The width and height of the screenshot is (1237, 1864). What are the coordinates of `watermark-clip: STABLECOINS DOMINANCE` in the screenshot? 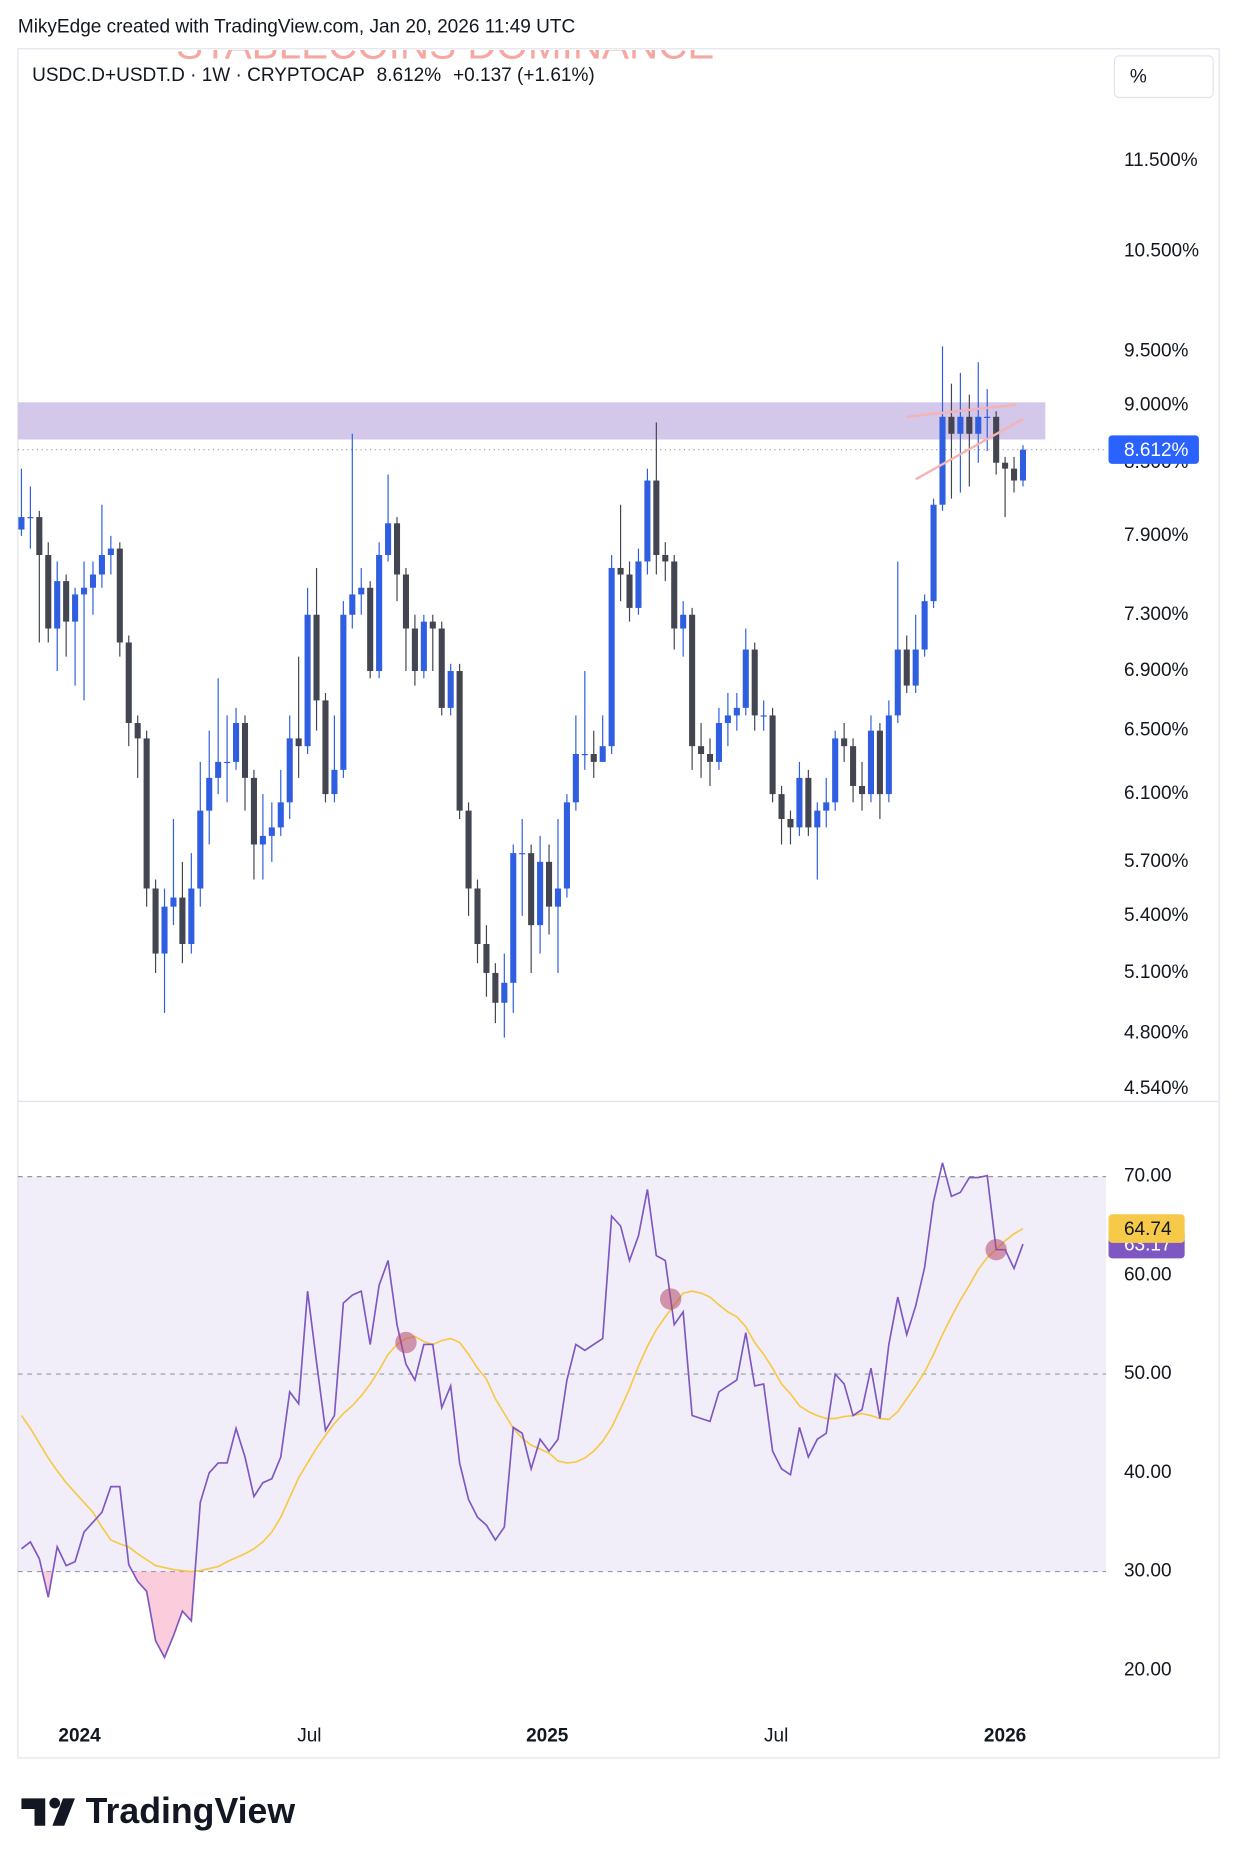 It's located at (445, 44).